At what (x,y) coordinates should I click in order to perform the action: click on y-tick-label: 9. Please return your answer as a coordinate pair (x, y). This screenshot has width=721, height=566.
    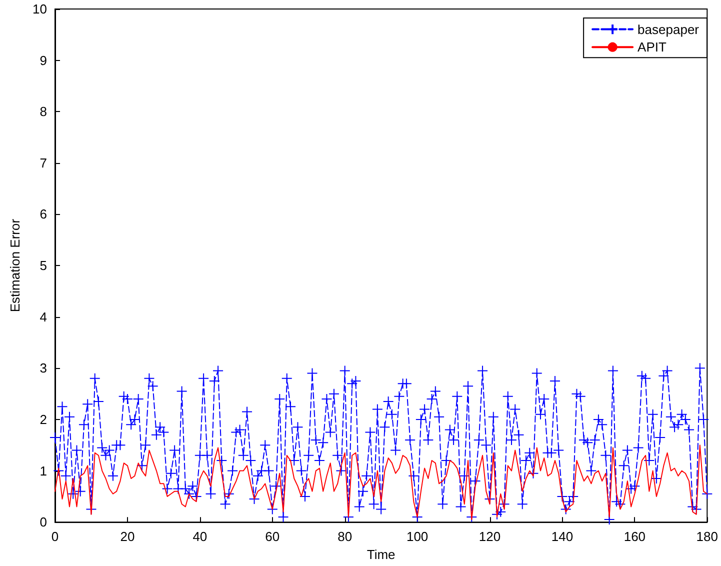
    Looking at the image, I should click on (43, 60).